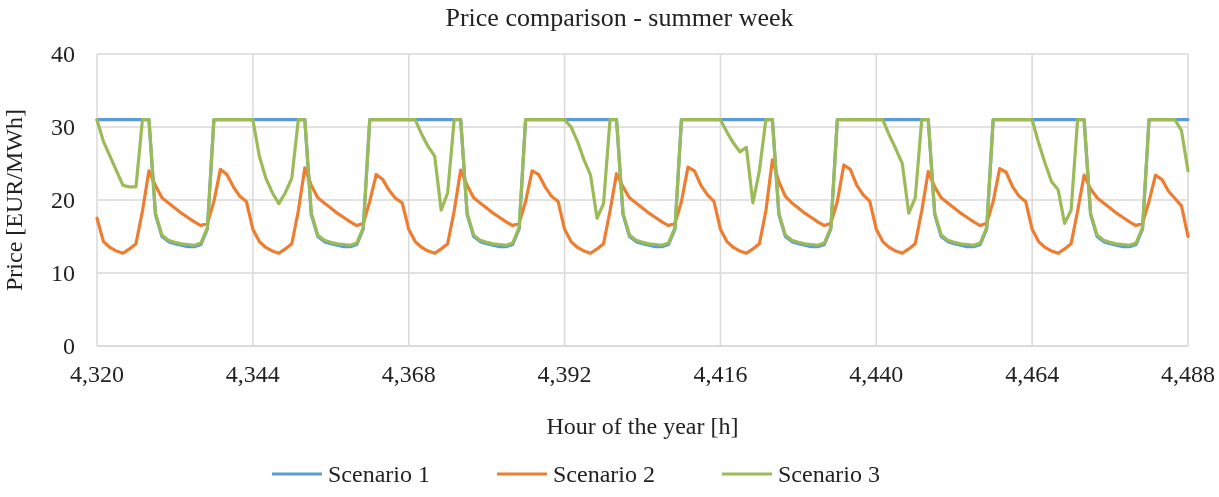 The image size is (1219, 497). What do you see at coordinates (63, 127) in the screenshot?
I see `y-tick-label: 30` at bounding box center [63, 127].